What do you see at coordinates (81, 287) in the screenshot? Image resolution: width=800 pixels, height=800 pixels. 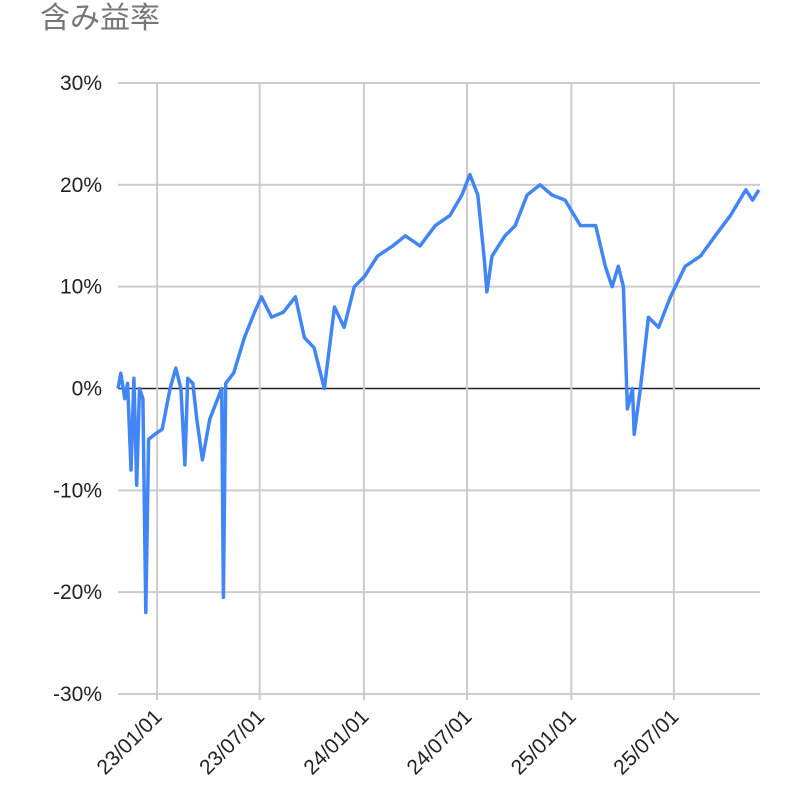 I see `y-tick-label: 10%` at bounding box center [81, 287].